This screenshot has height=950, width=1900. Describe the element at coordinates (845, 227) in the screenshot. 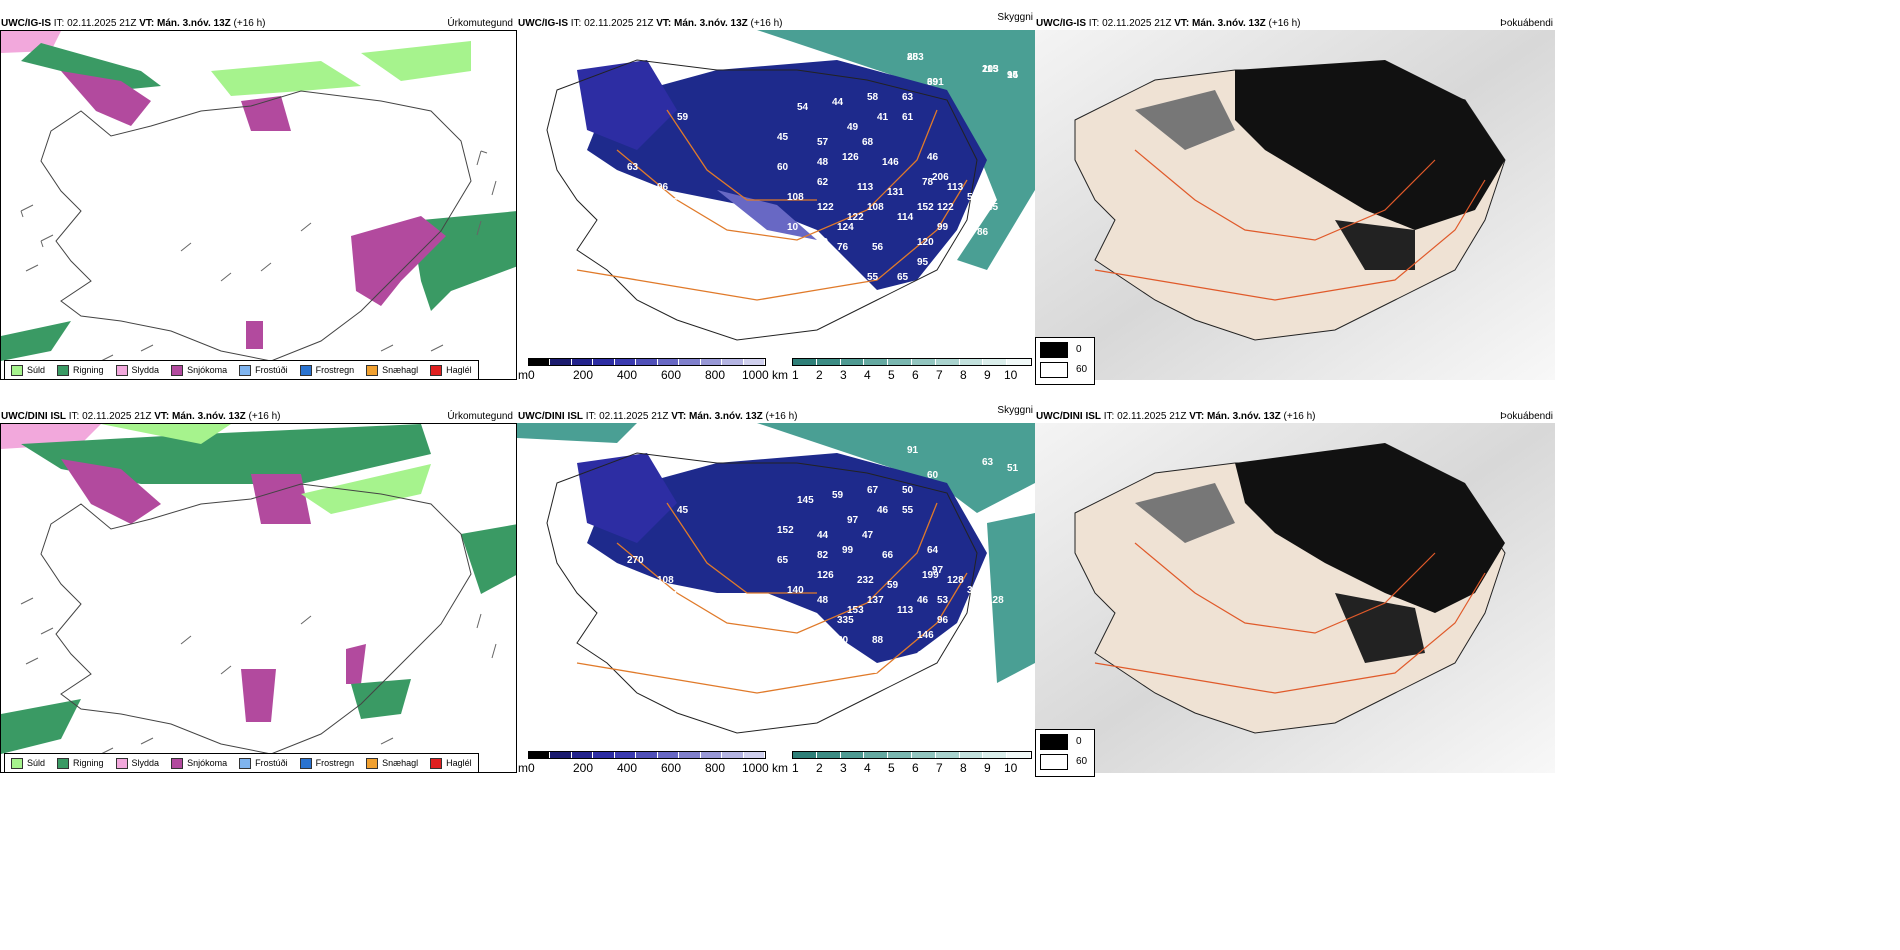

I see `visibility-value-label: 124` at that location.